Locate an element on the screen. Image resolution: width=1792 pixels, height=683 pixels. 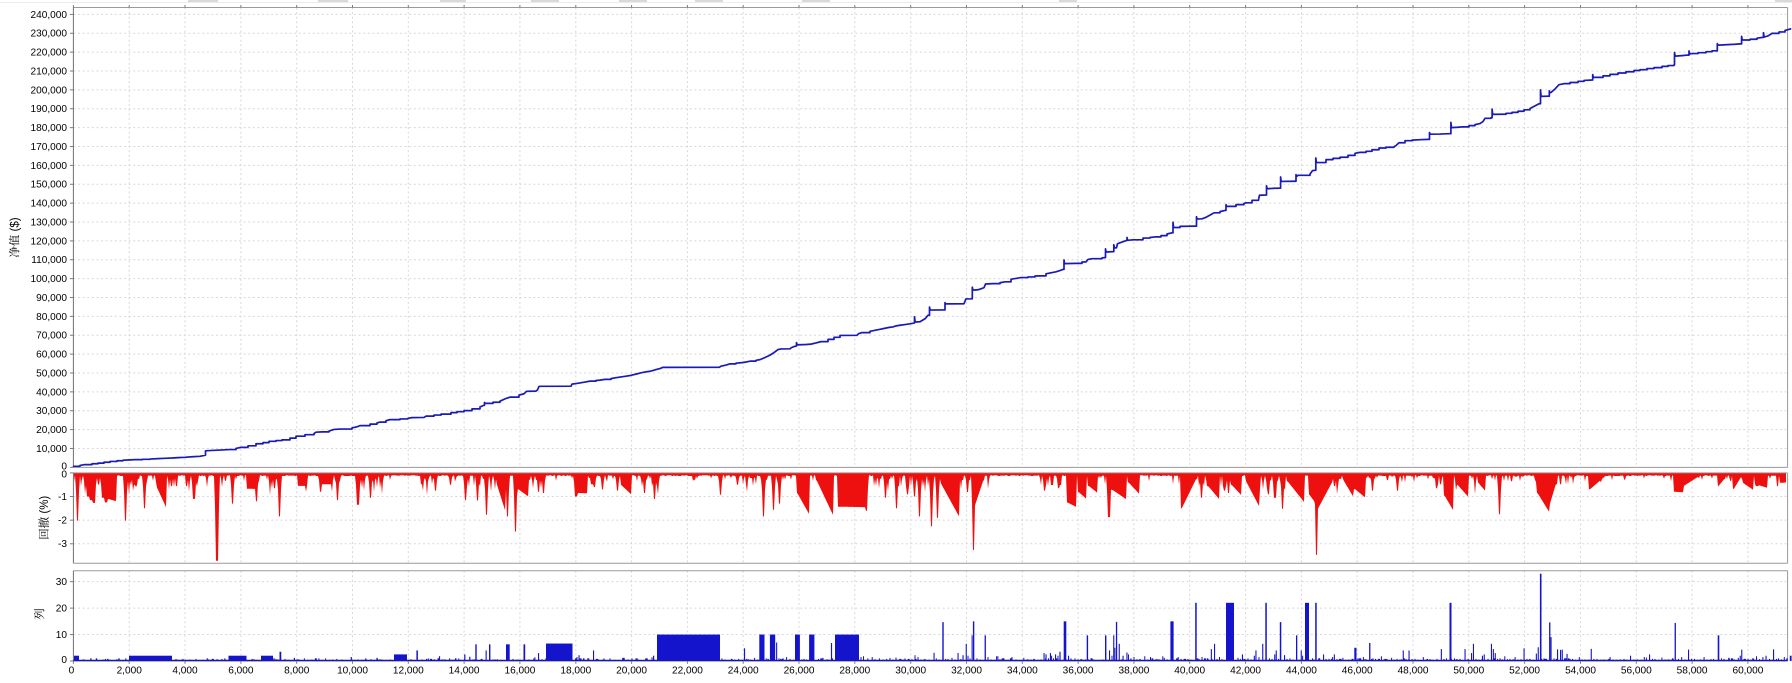
svg-text: 22,000 is located at coordinates (687, 671).